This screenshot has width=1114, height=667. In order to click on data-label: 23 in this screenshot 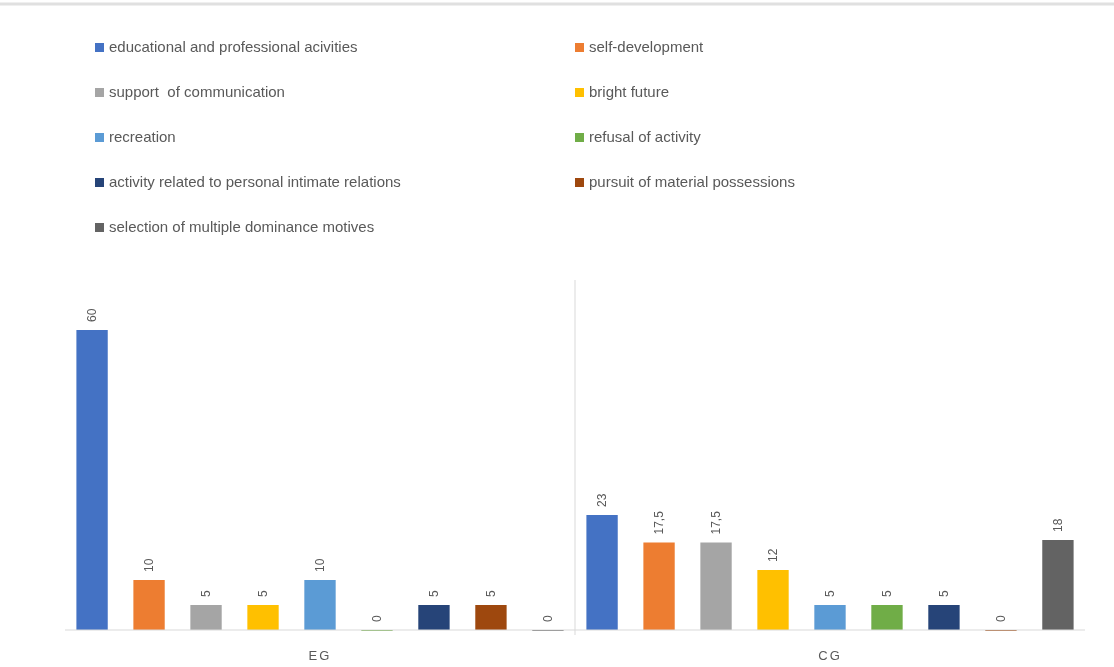, I will do `click(602, 500)`.